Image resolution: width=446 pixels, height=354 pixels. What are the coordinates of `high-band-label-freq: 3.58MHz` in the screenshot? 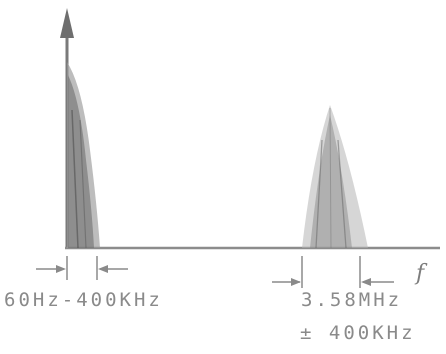 It's located at (351, 300).